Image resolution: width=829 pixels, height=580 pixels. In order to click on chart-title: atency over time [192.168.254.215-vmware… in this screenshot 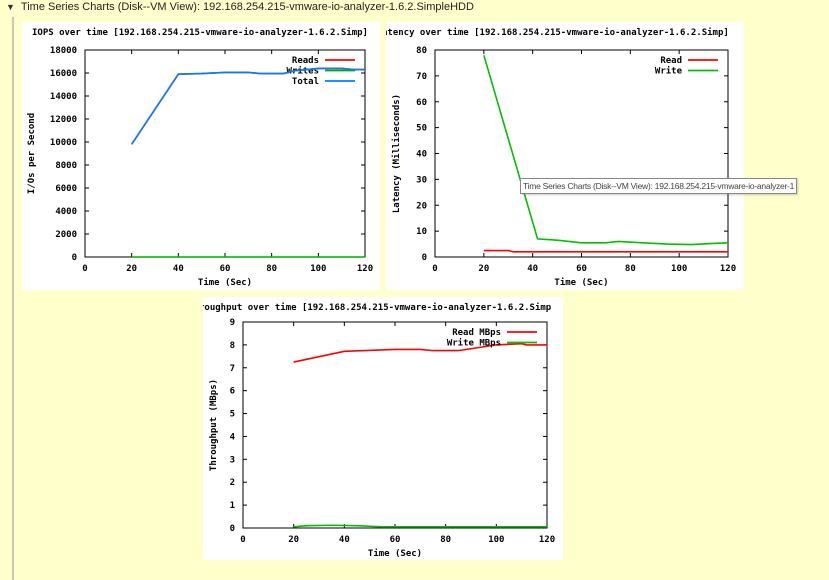, I will do `click(557, 32)`.